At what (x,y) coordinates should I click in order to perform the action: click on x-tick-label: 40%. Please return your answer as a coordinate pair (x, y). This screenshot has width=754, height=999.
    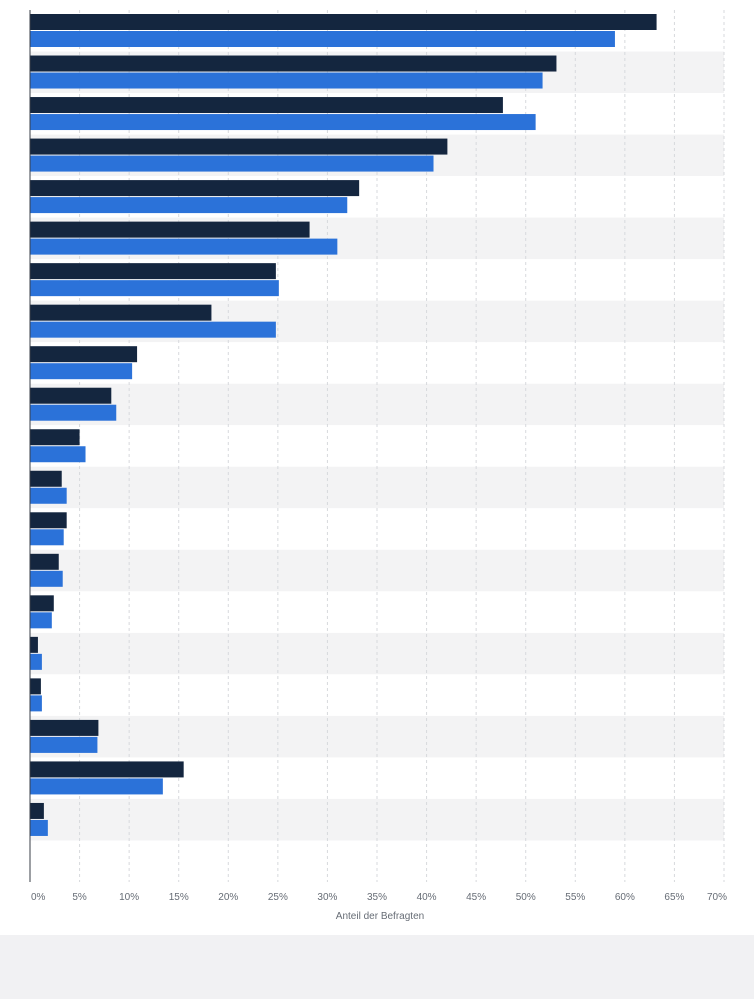
    Looking at the image, I should click on (427, 897).